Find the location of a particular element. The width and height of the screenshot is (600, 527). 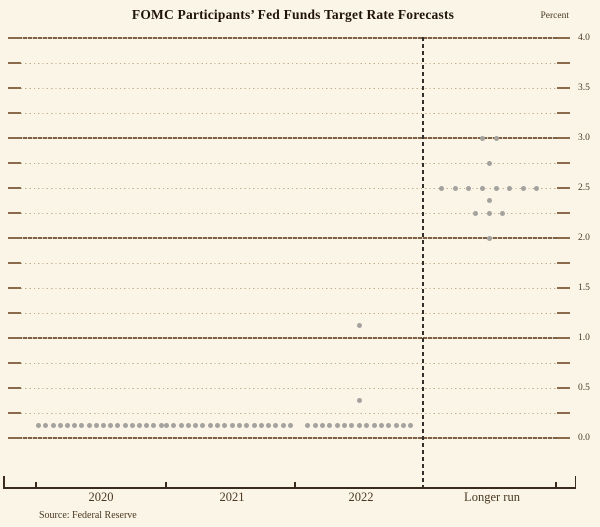

x-axis-line is located at coordinates (289, 488).